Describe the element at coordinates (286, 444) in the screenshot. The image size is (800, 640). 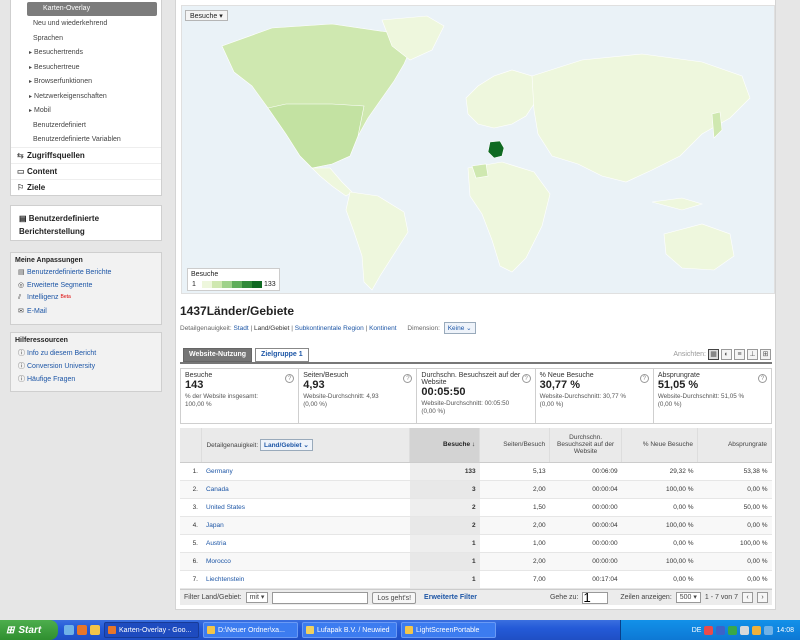
I see `detail-level-select: Land/Gebiet ⌄` at that location.